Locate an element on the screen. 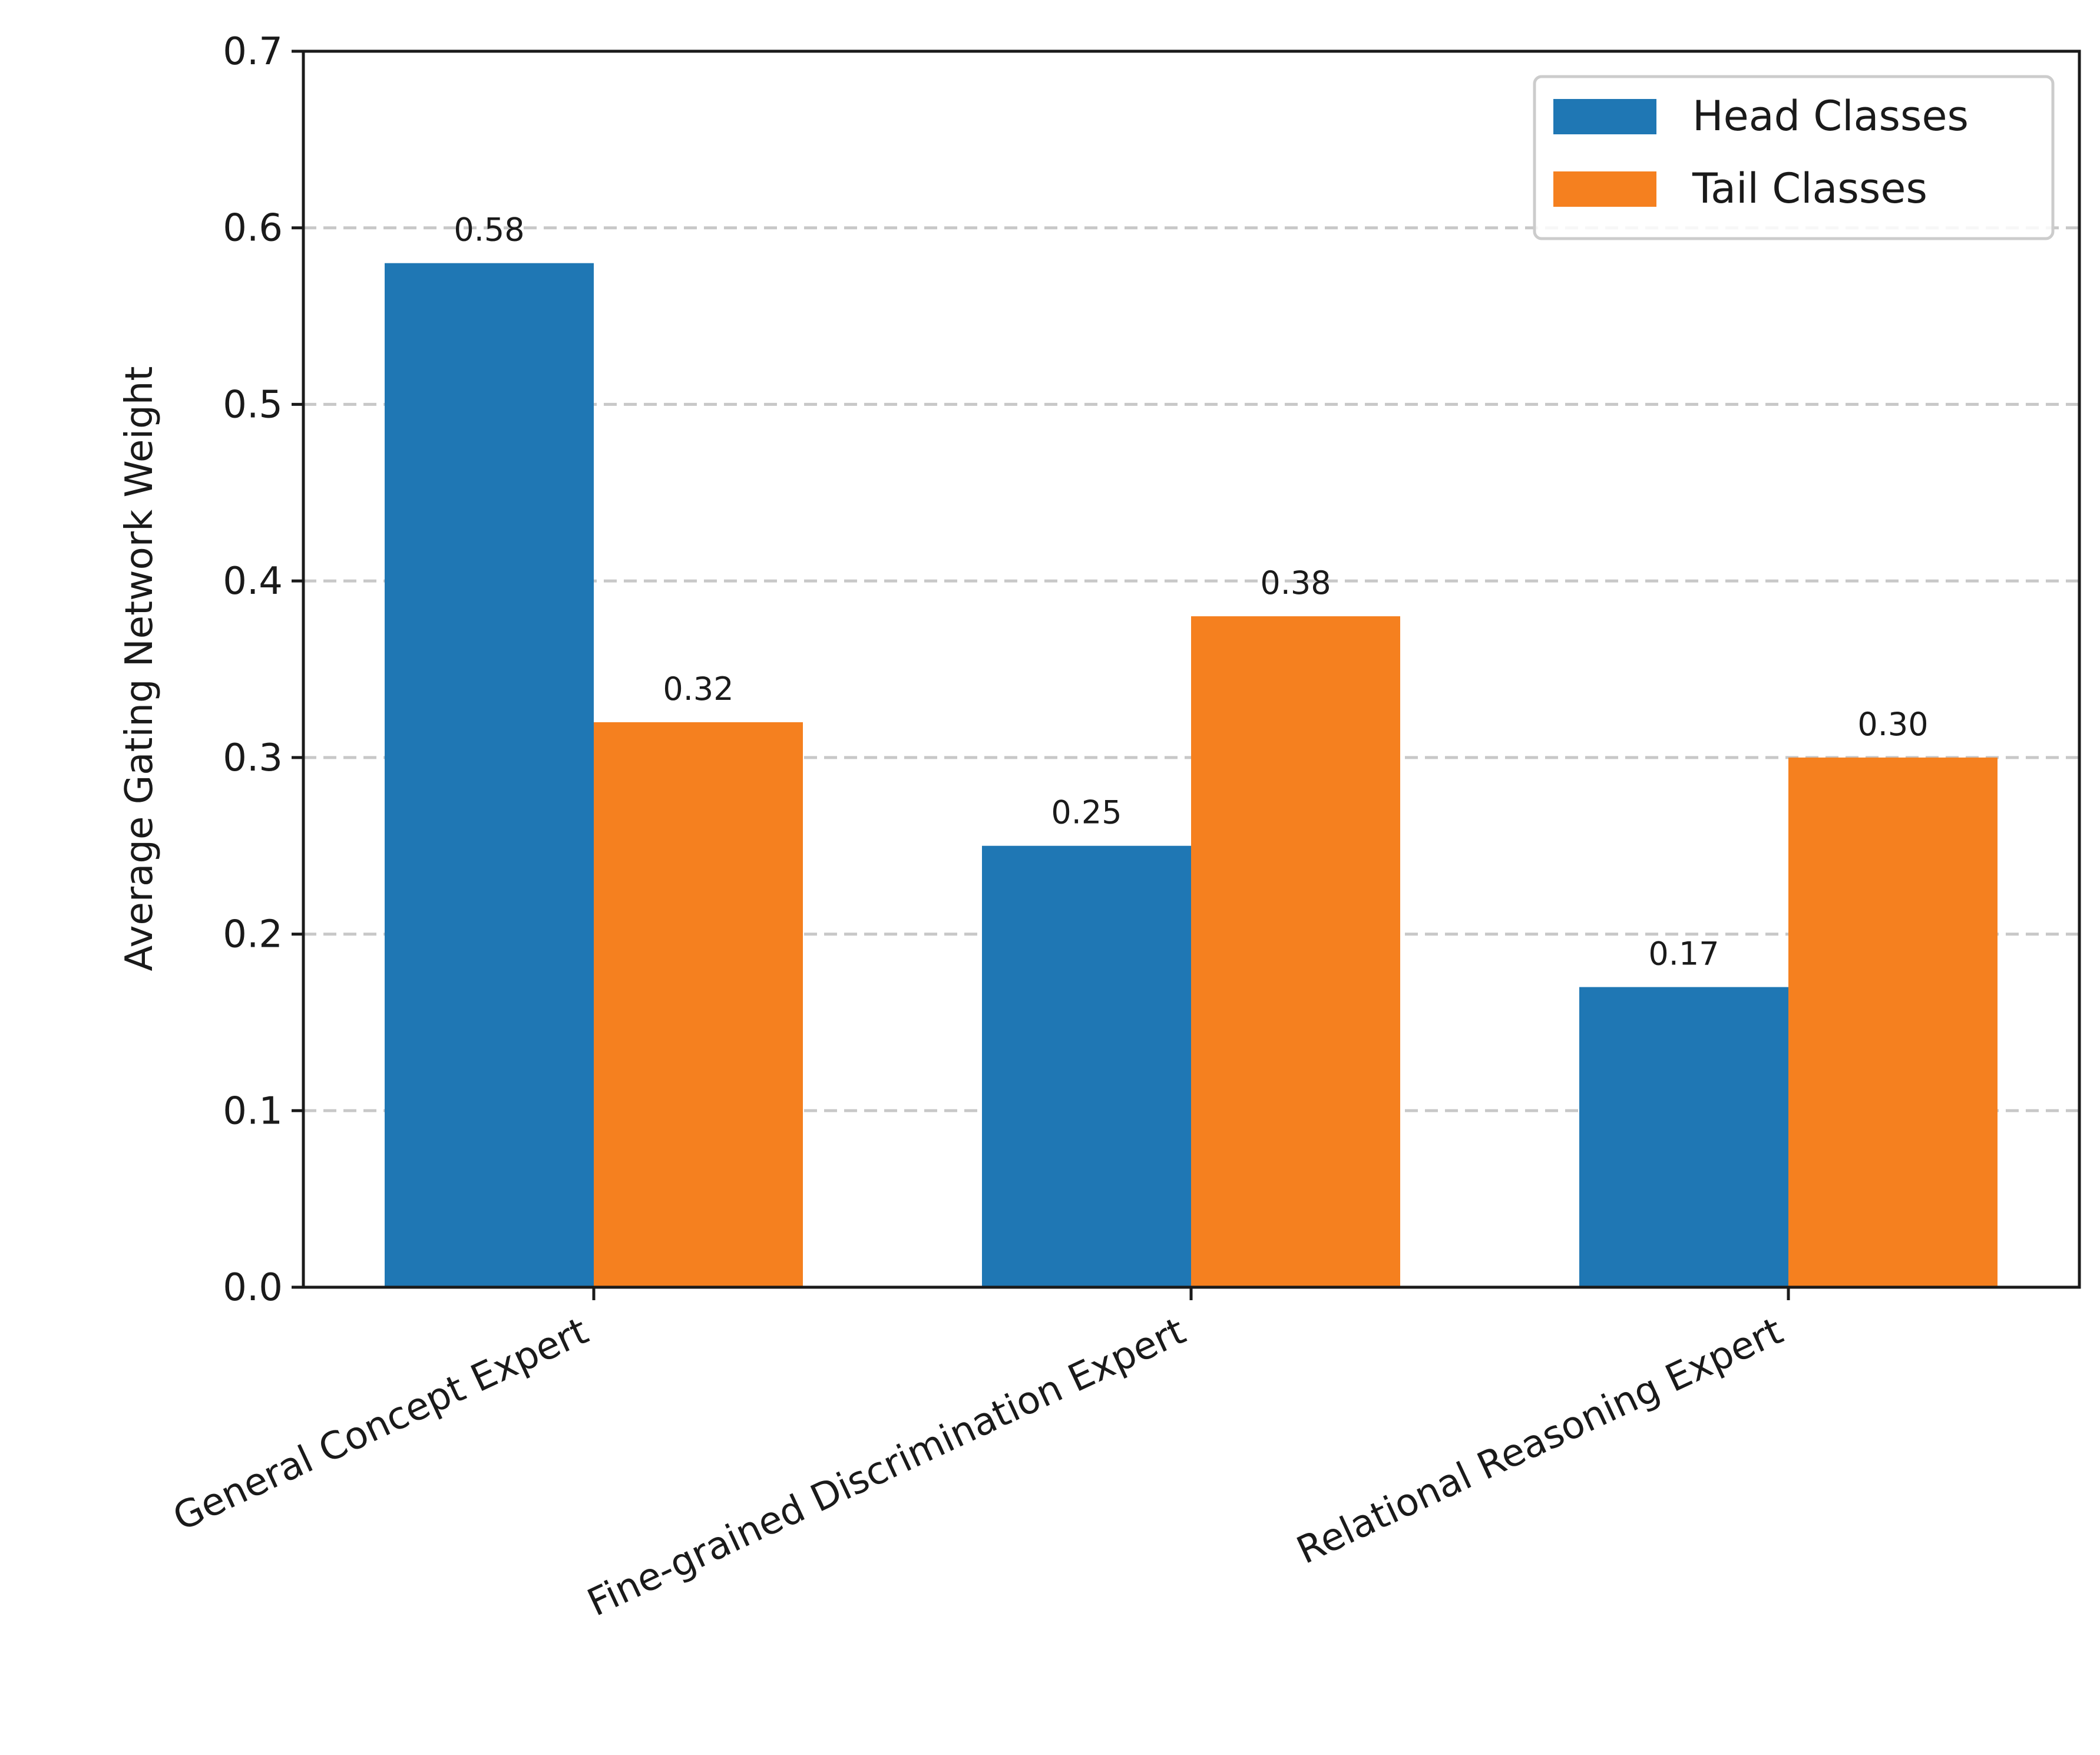  legend-label: Head Classes is located at coordinates (1830, 116).